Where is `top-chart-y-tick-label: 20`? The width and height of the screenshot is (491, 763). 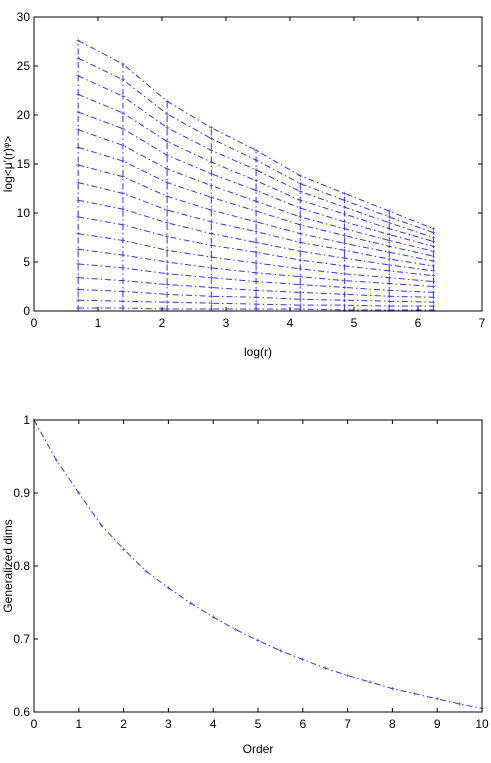
top-chart-y-tick-label: 20 is located at coordinates (24, 115).